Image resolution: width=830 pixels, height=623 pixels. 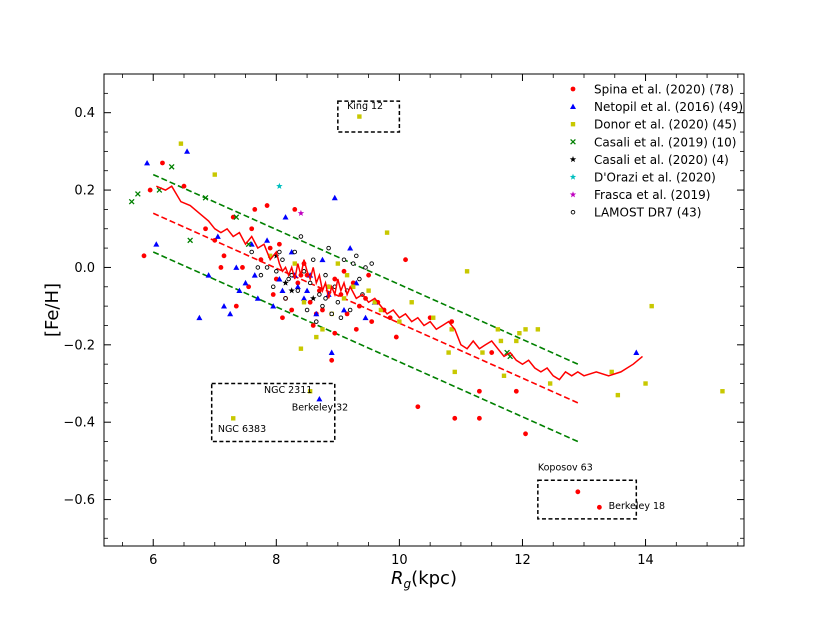 What do you see at coordinates (399, 560) in the screenshot?
I see `x-tick-label: 10` at bounding box center [399, 560].